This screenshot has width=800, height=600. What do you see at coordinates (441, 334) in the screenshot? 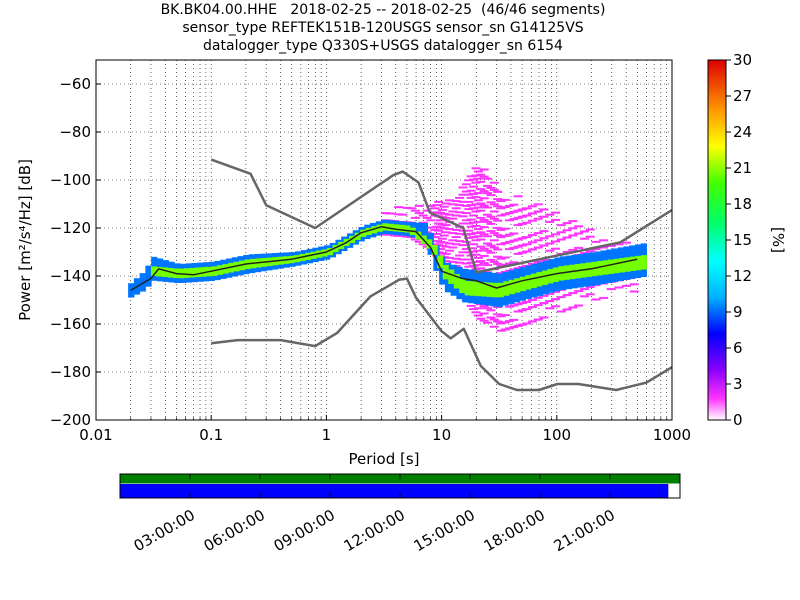
I see `low-noise-model-line` at bounding box center [441, 334].